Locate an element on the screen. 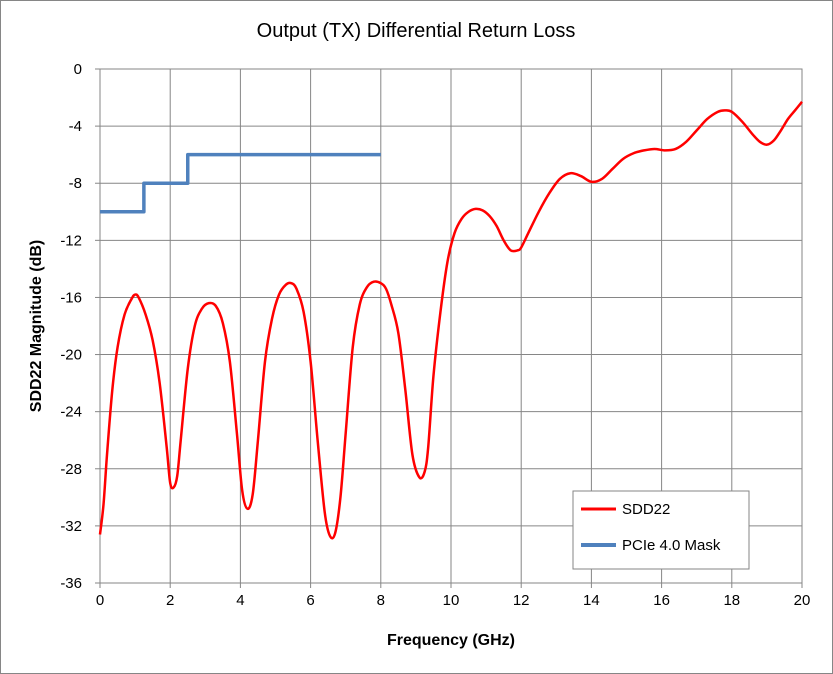 This screenshot has width=833, height=674. legend-label-sdd22: SDD22 is located at coordinates (646, 509).